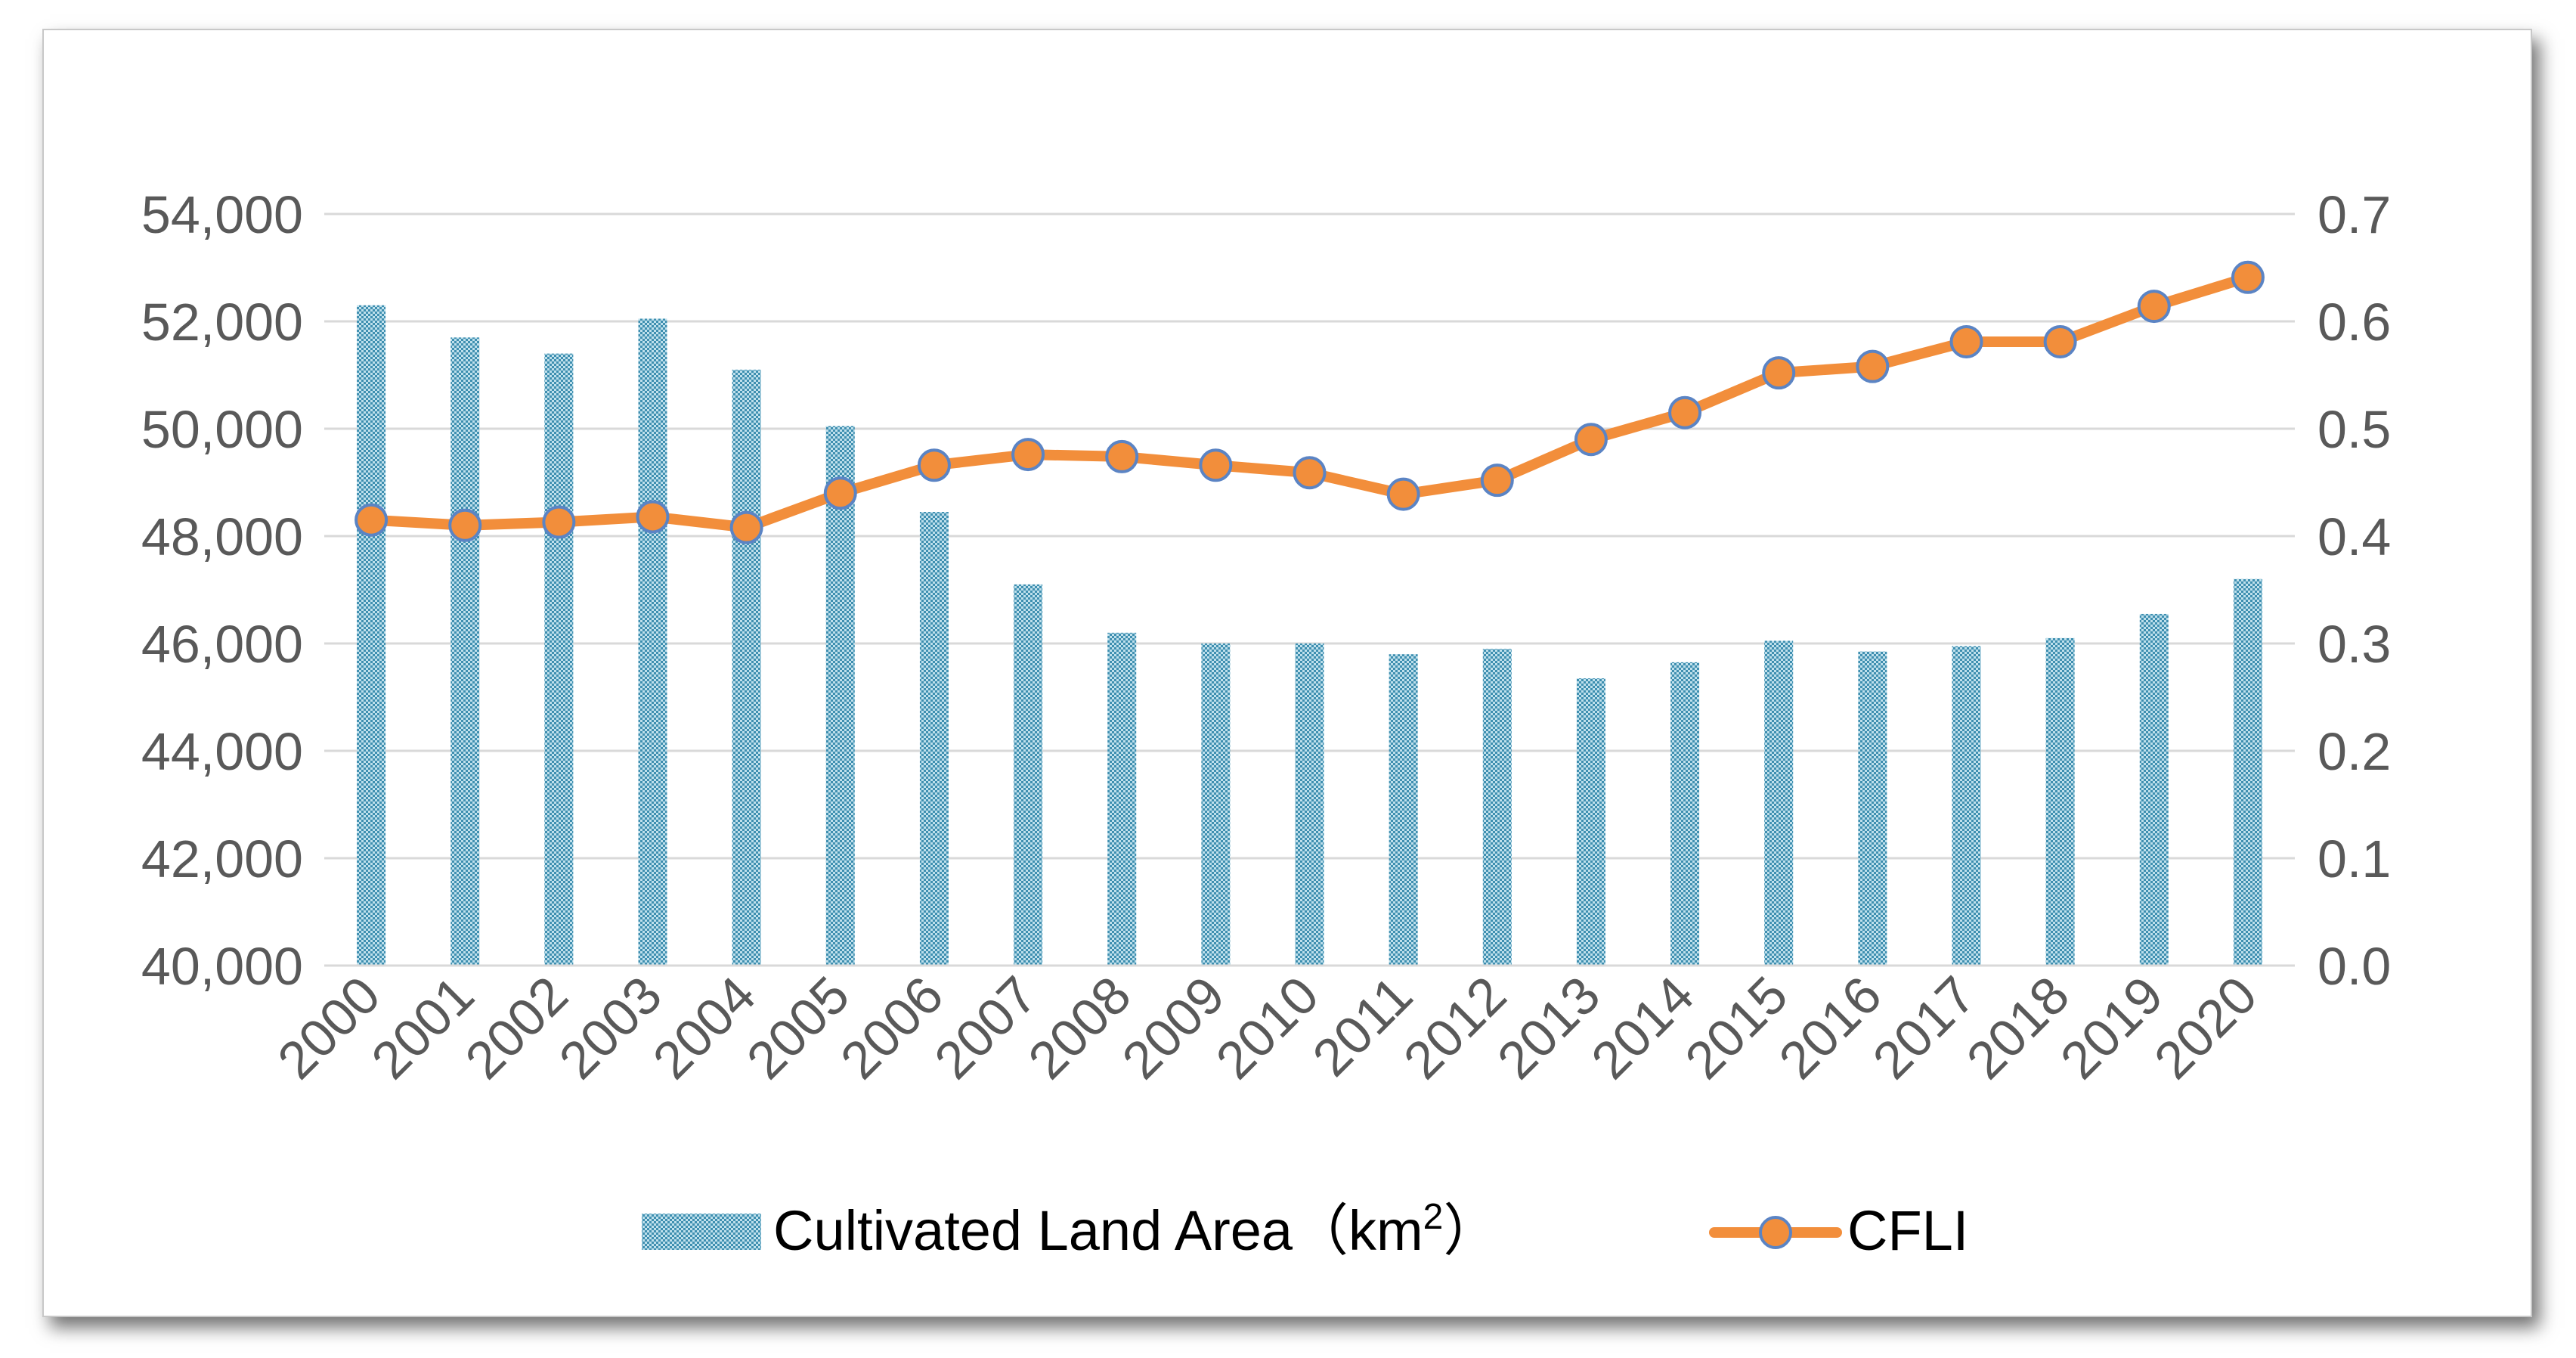 The image size is (2576, 1358). I want to click on bar-2011, so click(1403, 810).